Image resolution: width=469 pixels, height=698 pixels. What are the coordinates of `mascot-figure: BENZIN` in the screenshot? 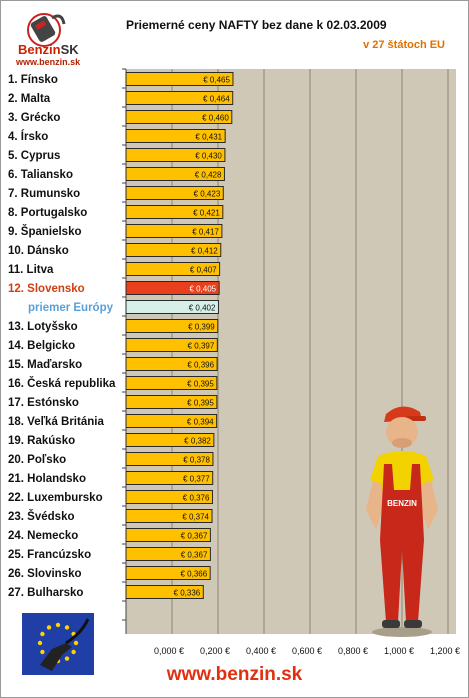 It's located at (402, 521).